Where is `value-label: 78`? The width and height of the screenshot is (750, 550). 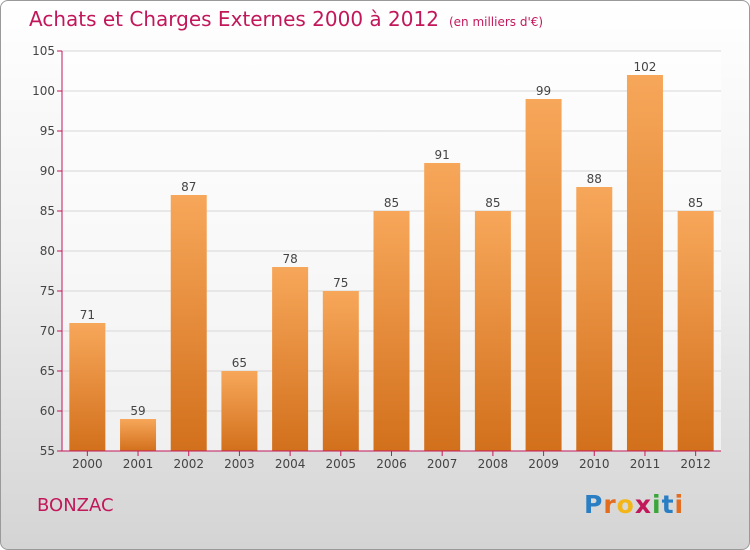 value-label: 78 is located at coordinates (289, 259).